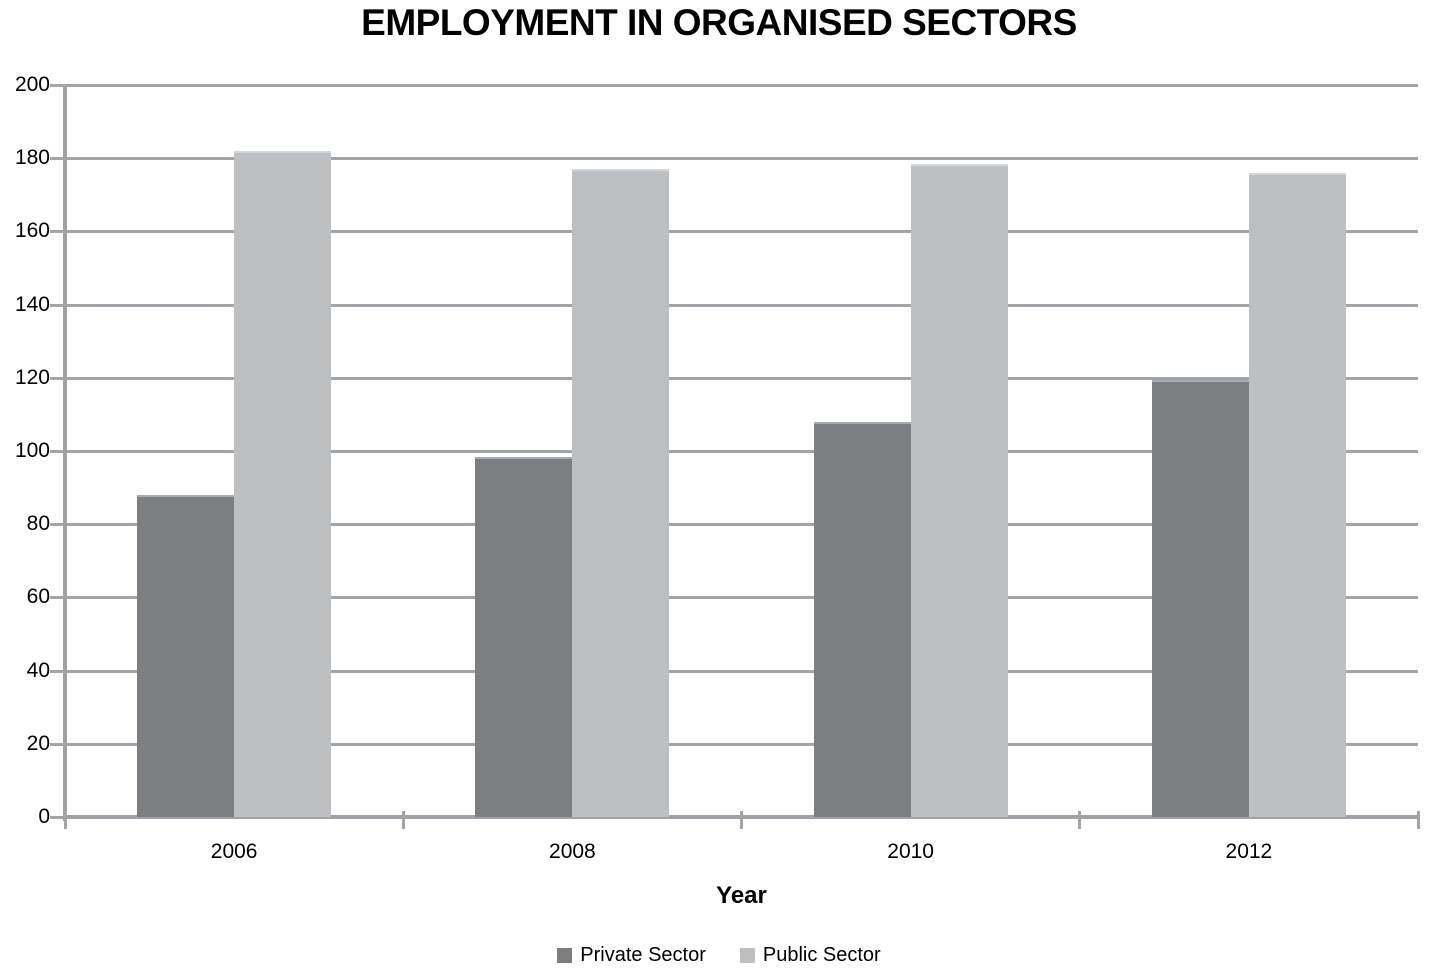  I want to click on bar-private-sector-2006, so click(186, 655).